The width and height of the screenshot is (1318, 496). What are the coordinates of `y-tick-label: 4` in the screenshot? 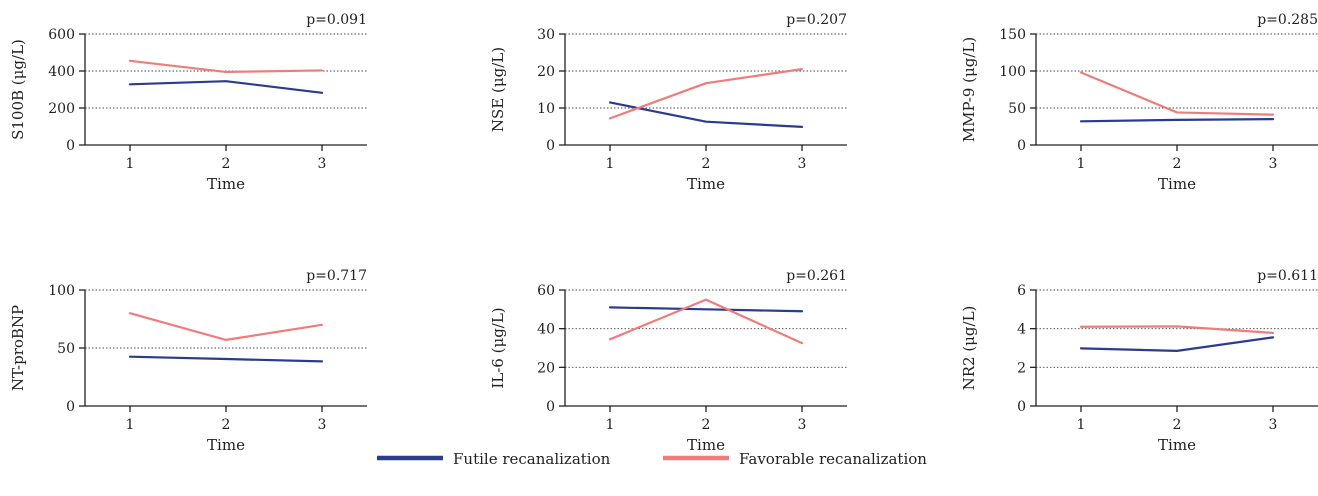 It's located at (1021, 330).